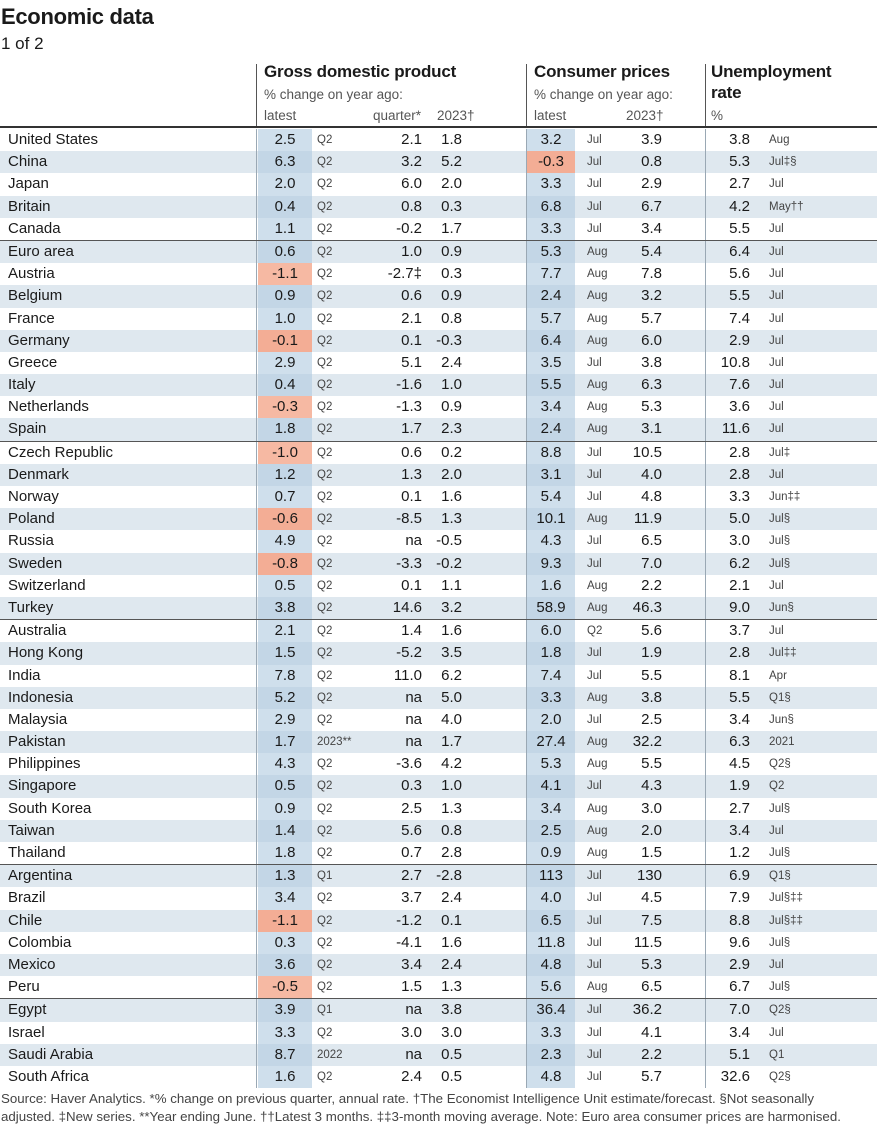 This screenshot has height=1133, width=877. I want to click on cpi-latest: 7.4, so click(551, 675).